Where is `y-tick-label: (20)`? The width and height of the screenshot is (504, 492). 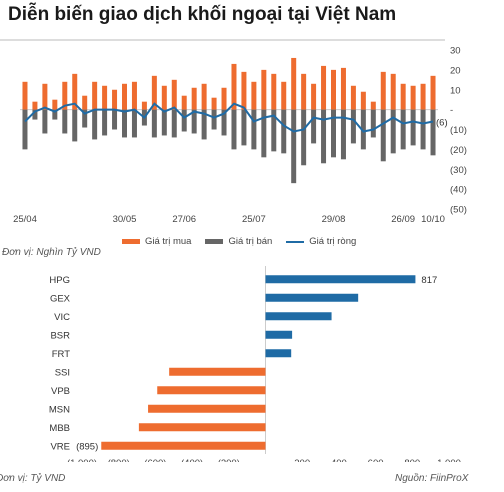
y-tick-label: (20) is located at coordinates (458, 150).